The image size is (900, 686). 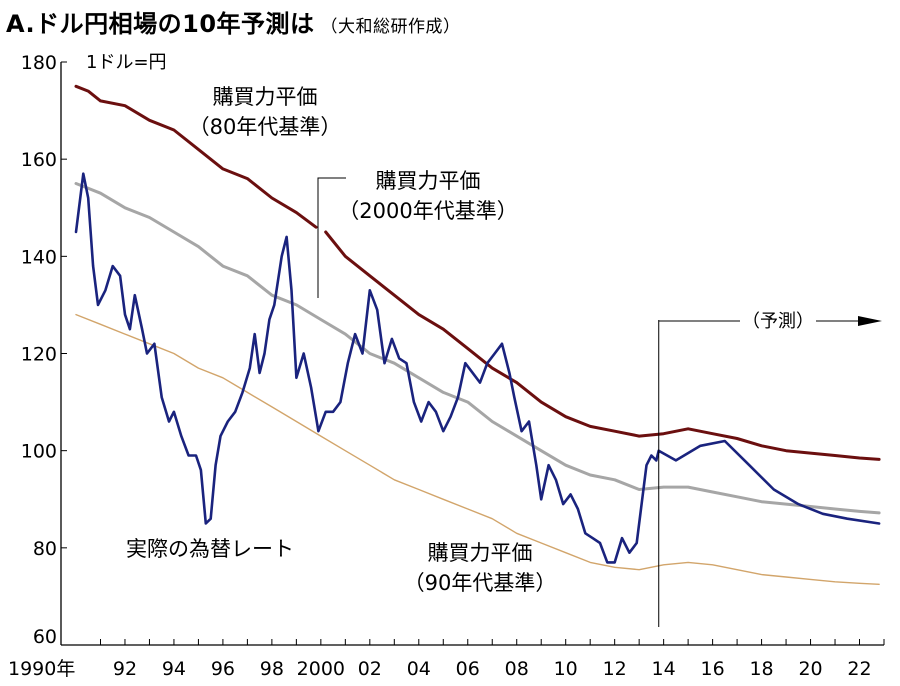 What do you see at coordinates (664, 669) in the screenshot?
I see `x-tick-label: 14` at bounding box center [664, 669].